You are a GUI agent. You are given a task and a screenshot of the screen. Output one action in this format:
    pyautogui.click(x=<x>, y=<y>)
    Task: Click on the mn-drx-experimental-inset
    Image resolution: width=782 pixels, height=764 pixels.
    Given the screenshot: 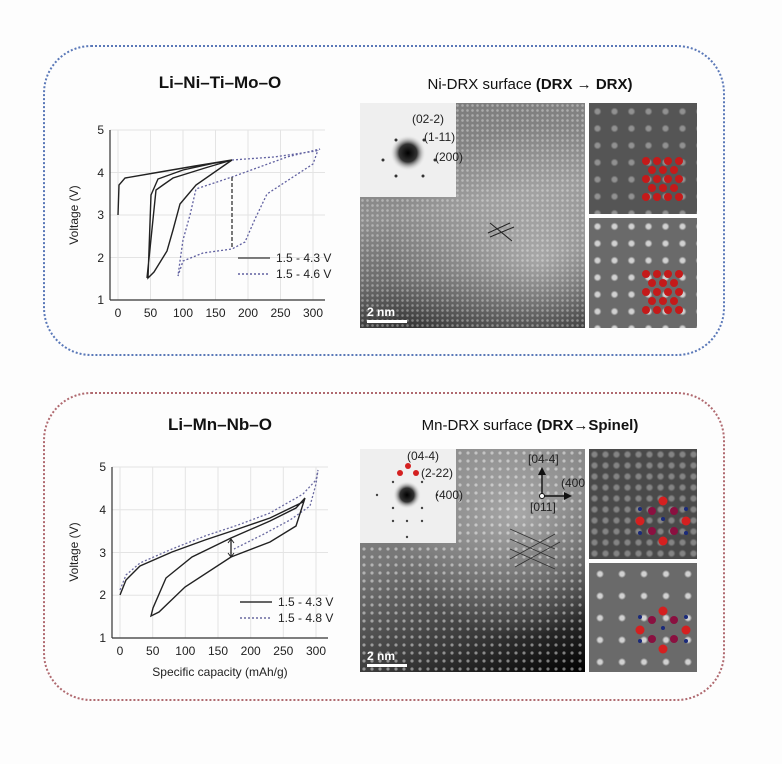 What is the action you would take?
    pyautogui.click(x=643, y=504)
    